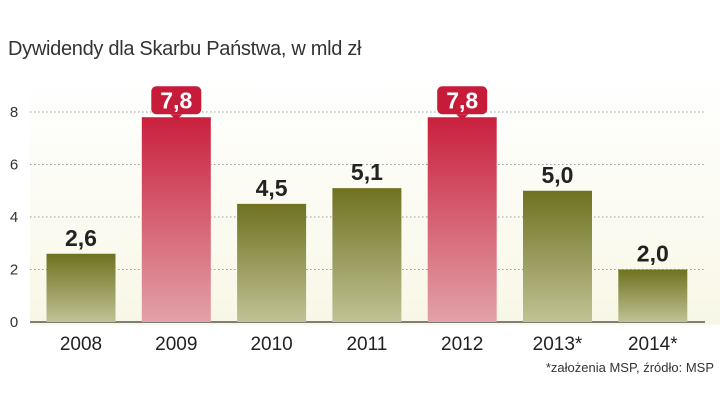  What do you see at coordinates (367, 172) in the screenshot?
I see `value-label: 5,1` at bounding box center [367, 172].